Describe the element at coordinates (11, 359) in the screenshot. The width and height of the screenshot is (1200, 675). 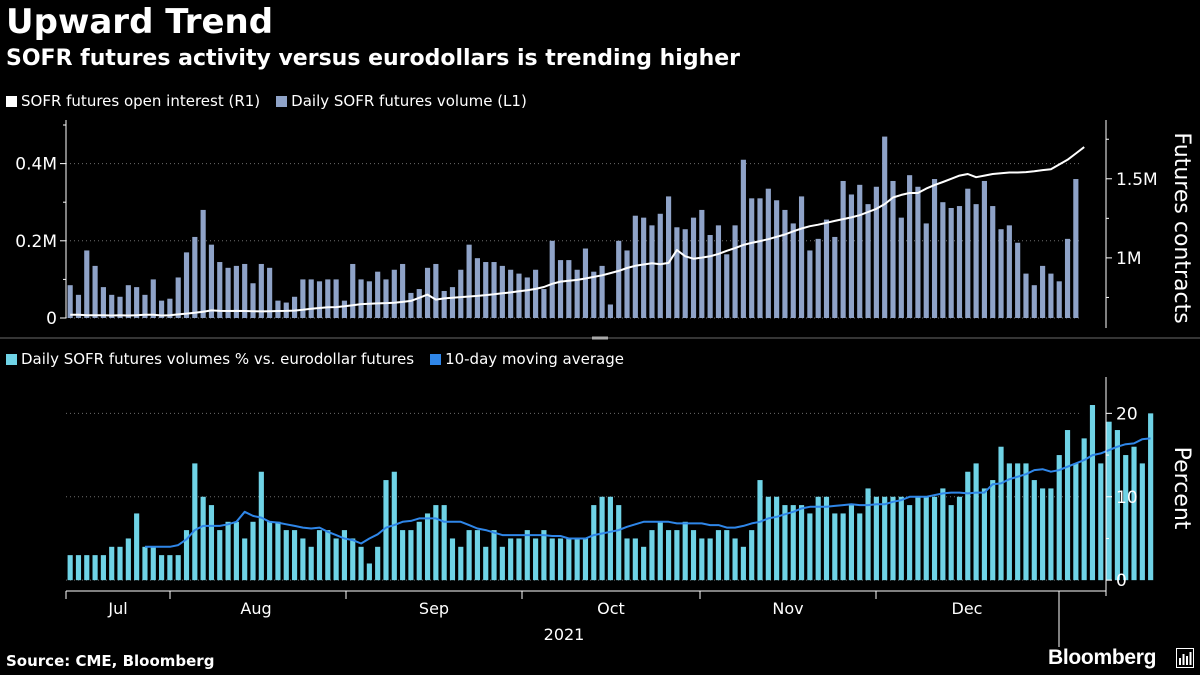
I see `legend-swatch-pct` at that location.